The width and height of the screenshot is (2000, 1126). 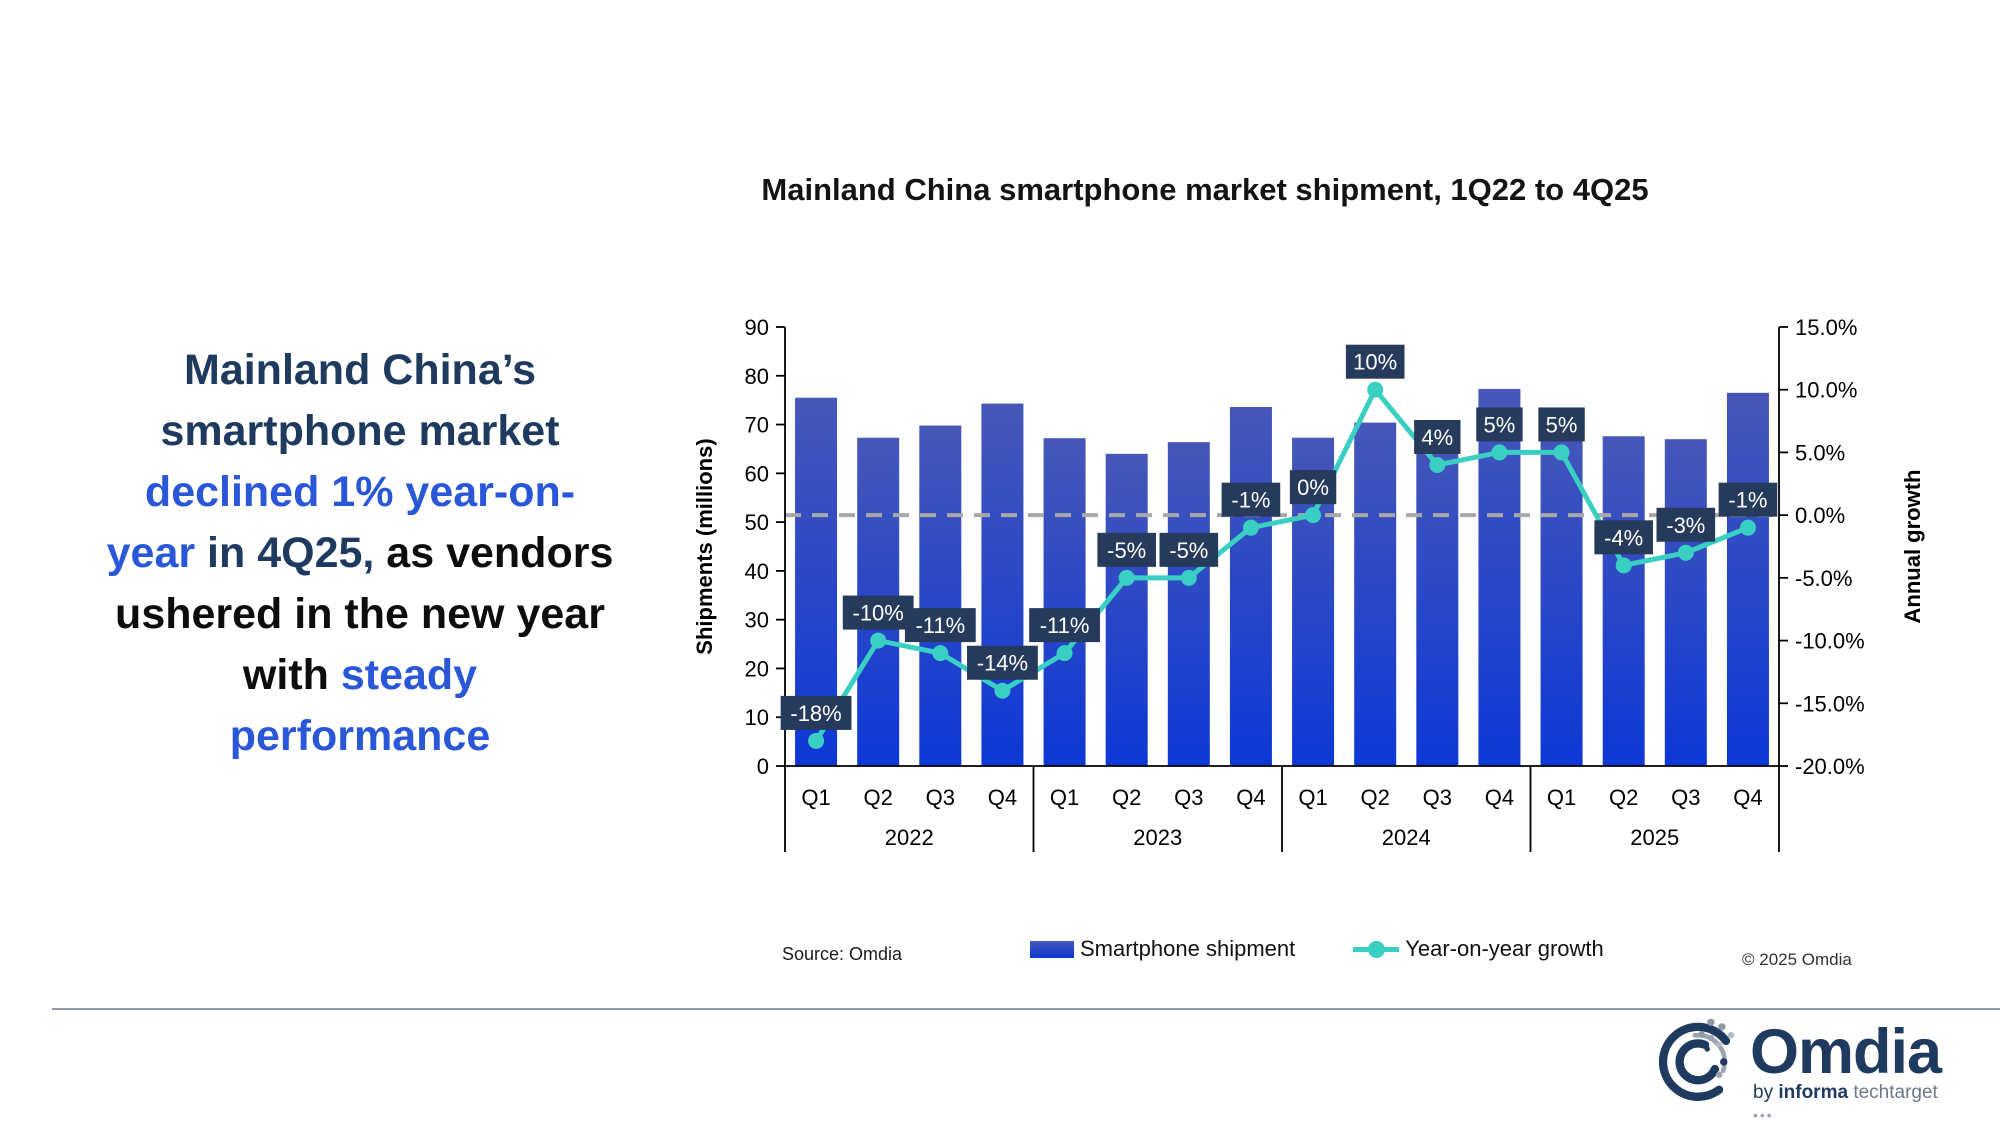 I want to click on source-note: Source: Omdia, so click(x=842, y=954).